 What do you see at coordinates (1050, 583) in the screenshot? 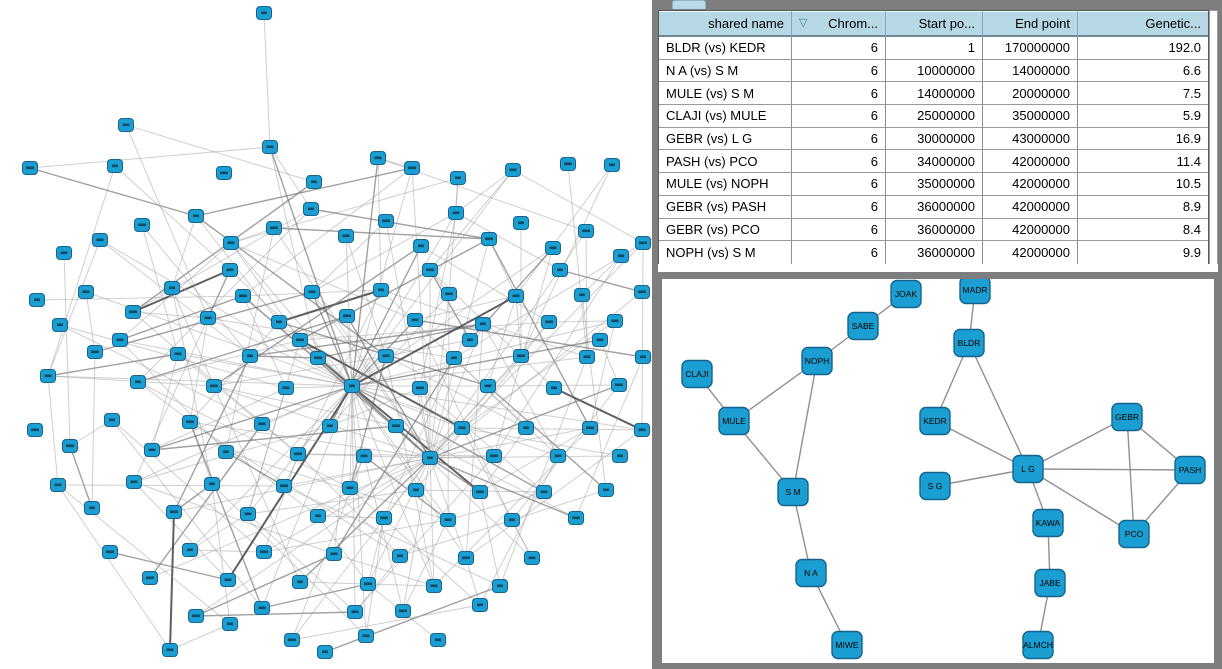
I see `subnetwork-node-jabe: JABE` at bounding box center [1050, 583].